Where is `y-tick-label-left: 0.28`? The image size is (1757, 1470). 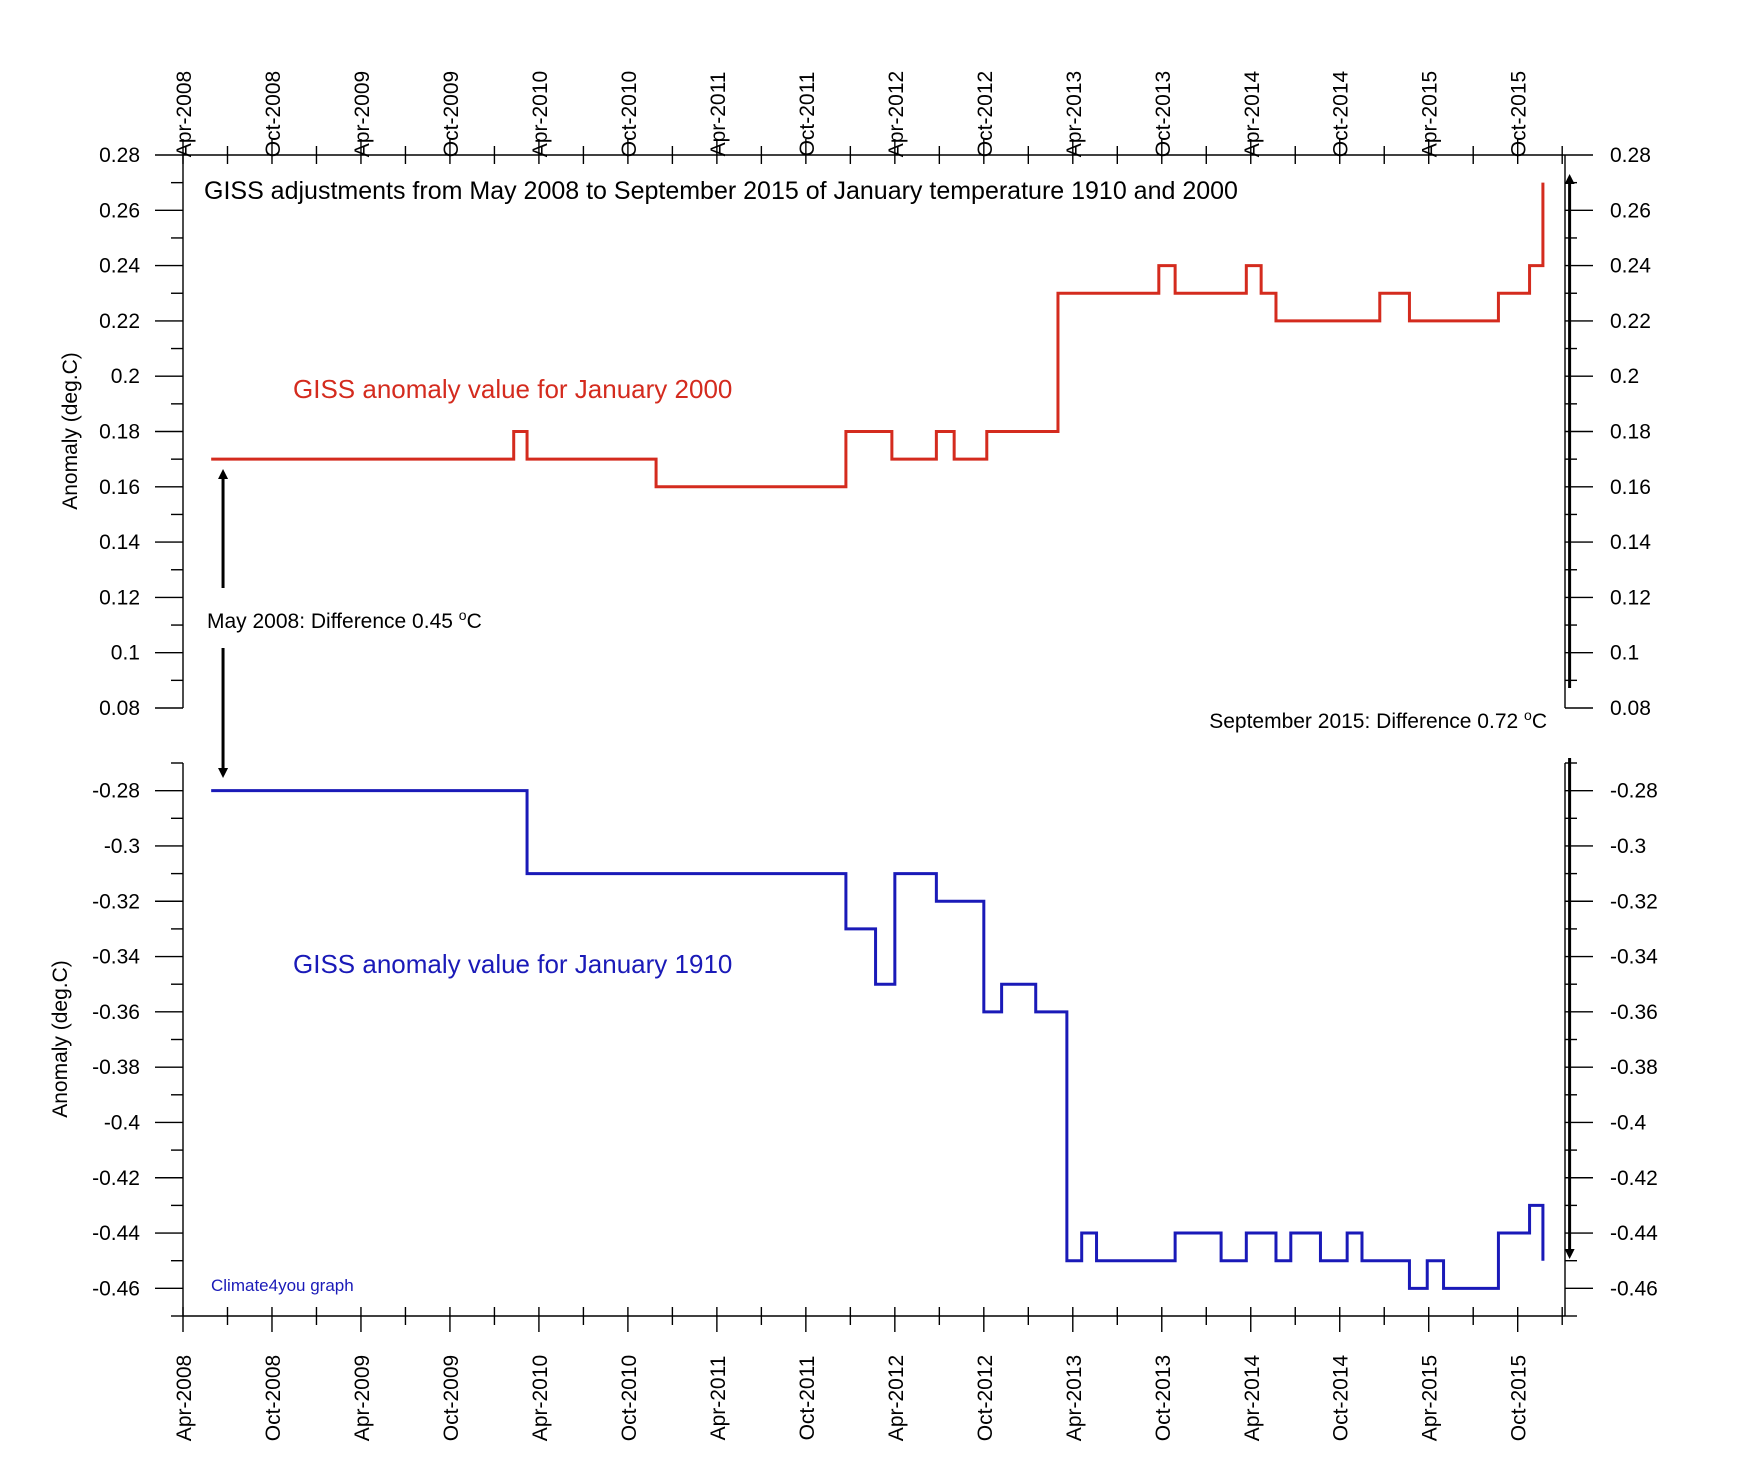 y-tick-label-left: 0.28 is located at coordinates (119, 155).